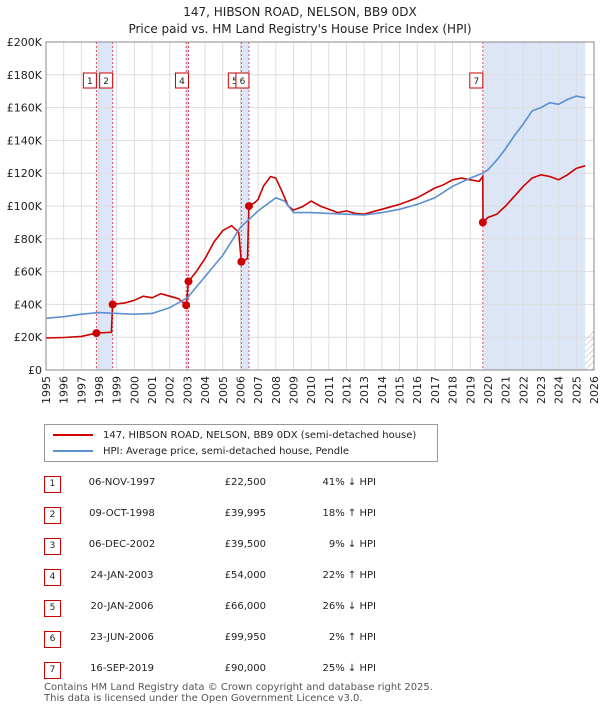 The width and height of the screenshot is (600, 710). I want to click on legend-swatch-property, so click(73, 435).